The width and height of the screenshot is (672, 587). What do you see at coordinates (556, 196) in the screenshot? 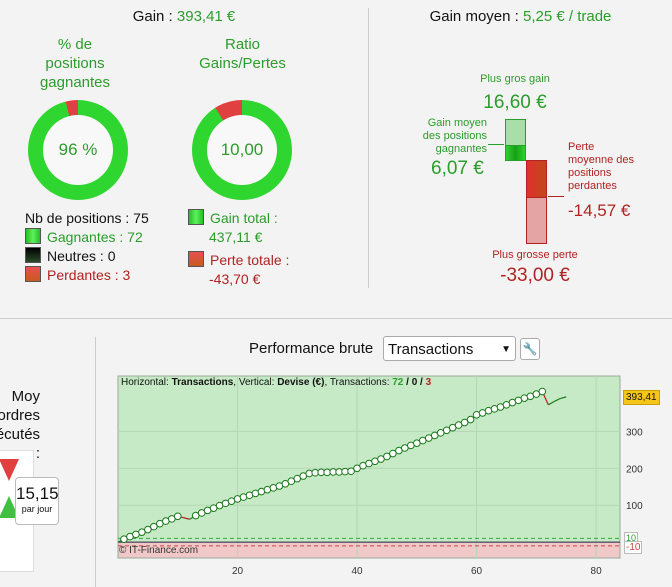
I see `arrow-left-icon` at bounding box center [556, 196].